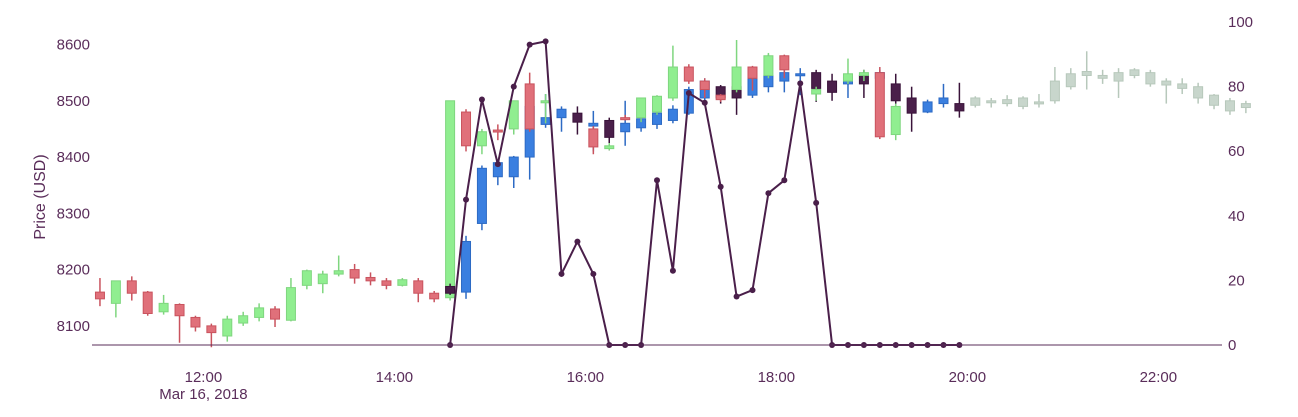 Image resolution: width=1298 pixels, height=417 pixels. Describe the element at coordinates (73, 326) in the screenshot. I see `y-tick-label-0: 8100` at that location.